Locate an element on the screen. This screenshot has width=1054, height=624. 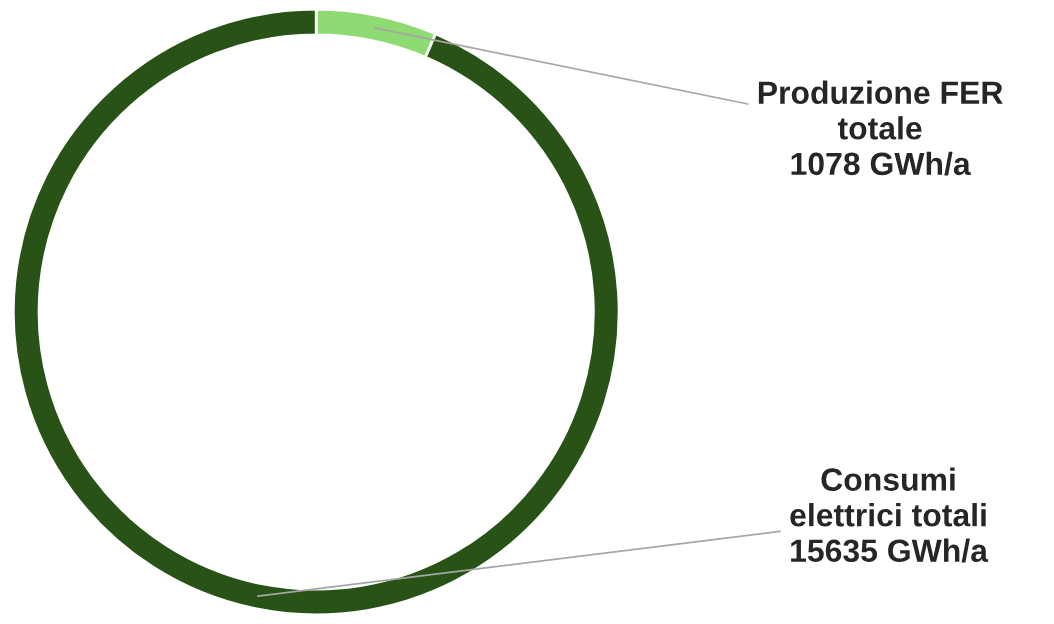
slice-label: Consumi elettrici totali is located at coordinates (888, 497).